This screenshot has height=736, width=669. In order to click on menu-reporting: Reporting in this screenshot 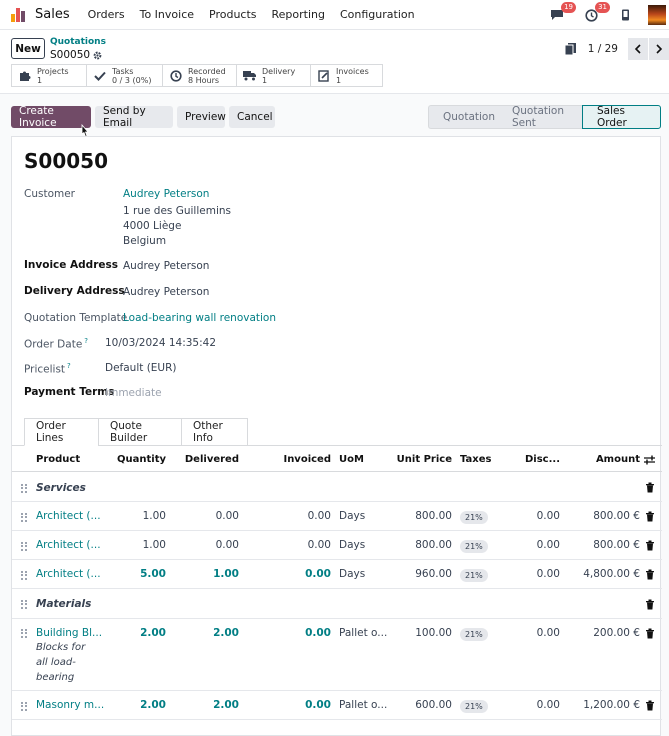, I will do `click(298, 14)`.